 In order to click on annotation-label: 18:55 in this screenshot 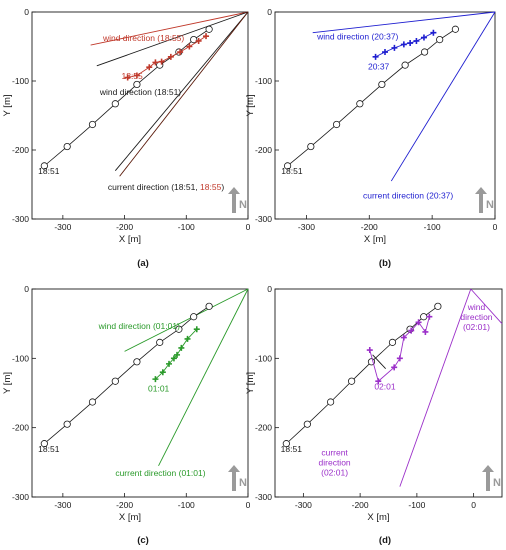, I will do `click(132, 76)`.